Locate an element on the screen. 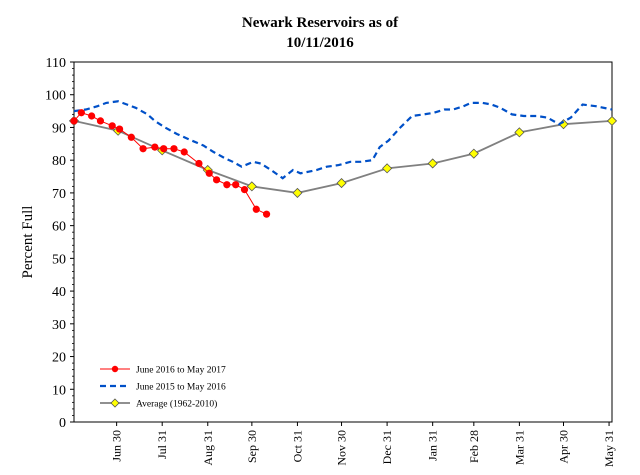 This screenshot has width=640, height=475. x-tick-label: Mar 31 is located at coordinates (519, 447).